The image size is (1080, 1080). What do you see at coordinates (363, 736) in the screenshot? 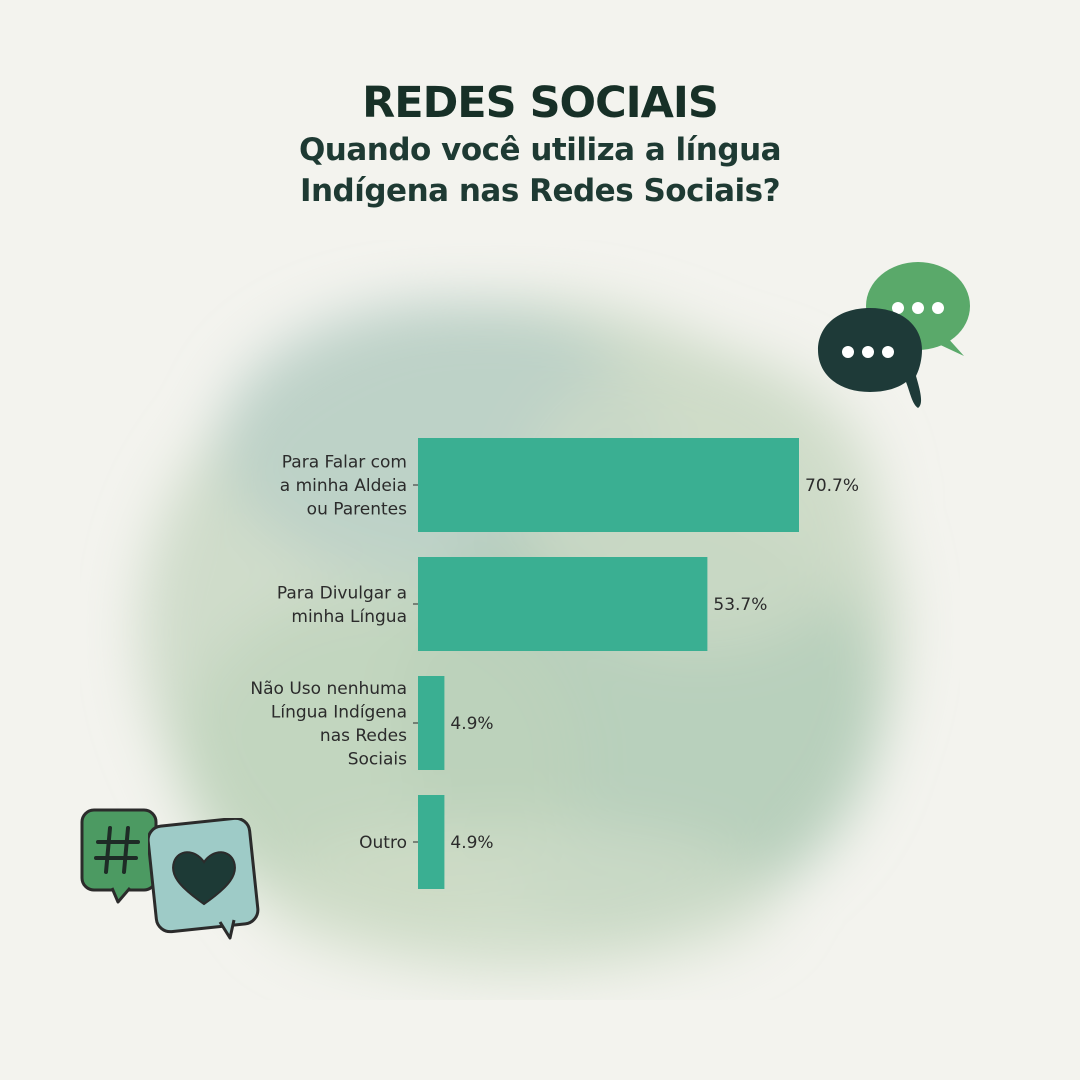
I see `category-label-line: nas Redes` at bounding box center [363, 736].